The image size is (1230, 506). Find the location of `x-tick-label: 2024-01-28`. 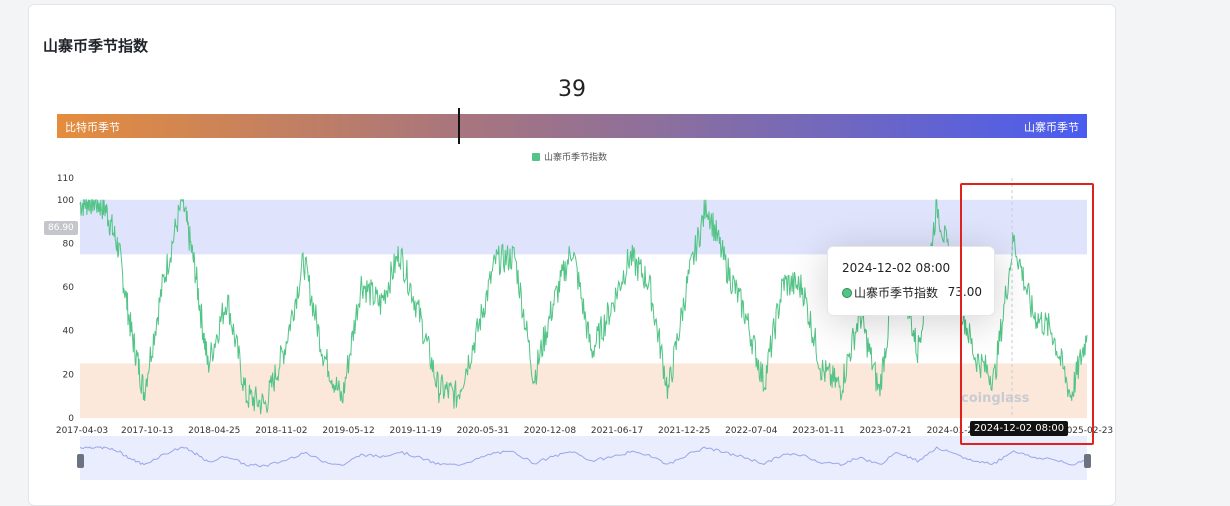

x-tick-label: 2024-01-28 is located at coordinates (953, 431).